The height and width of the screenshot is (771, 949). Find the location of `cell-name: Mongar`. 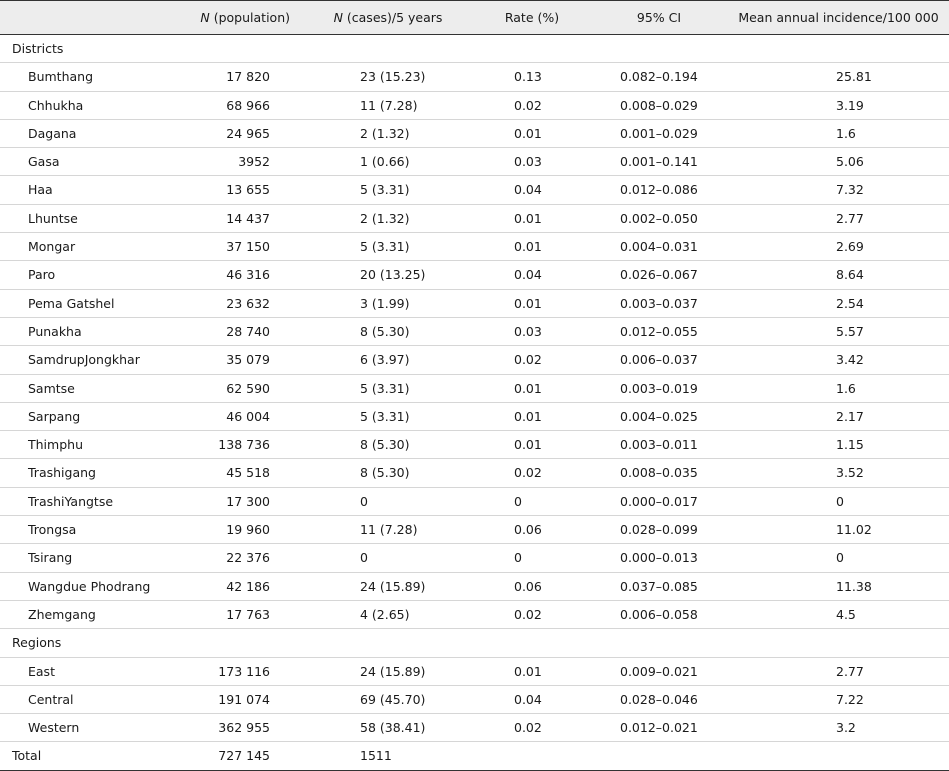

cell-name: Mongar is located at coordinates (89, 247).